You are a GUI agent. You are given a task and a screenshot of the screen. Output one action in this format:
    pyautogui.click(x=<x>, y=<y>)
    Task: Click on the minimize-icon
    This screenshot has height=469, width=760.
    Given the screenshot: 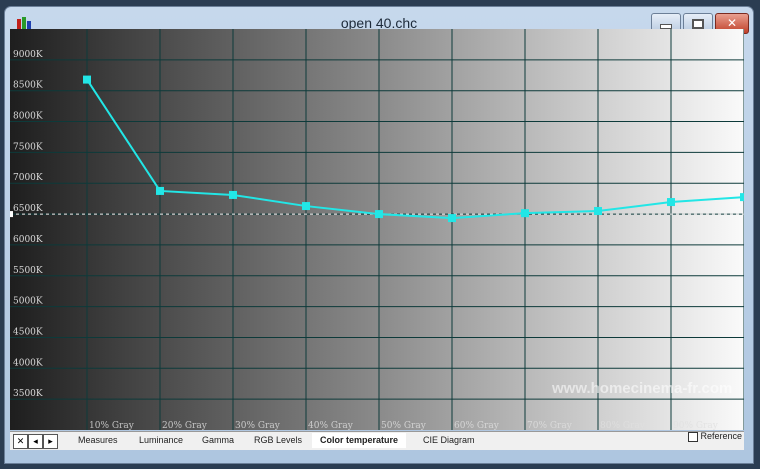 What is the action you would take?
    pyautogui.click(x=666, y=26)
    